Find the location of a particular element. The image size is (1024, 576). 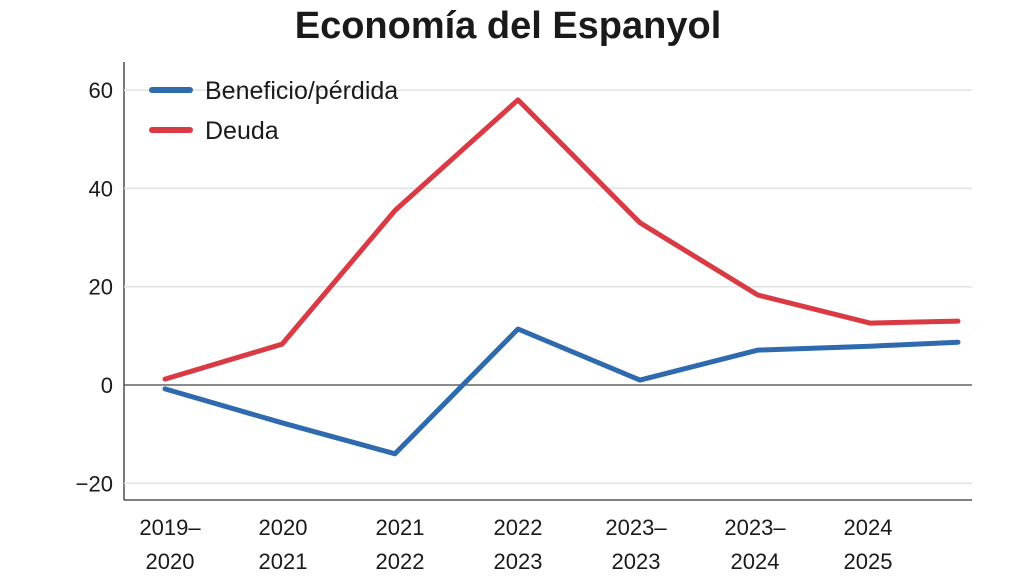

y-tick-label: 60 is located at coordinates (101, 90).